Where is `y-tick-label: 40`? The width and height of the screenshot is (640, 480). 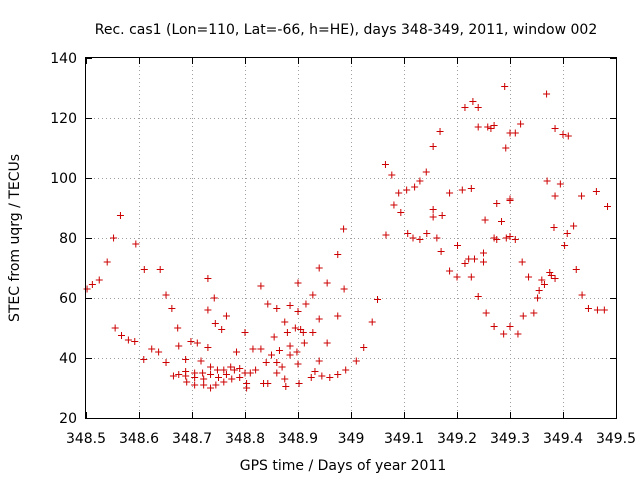
y-tick-label: 40 is located at coordinates (68, 359).